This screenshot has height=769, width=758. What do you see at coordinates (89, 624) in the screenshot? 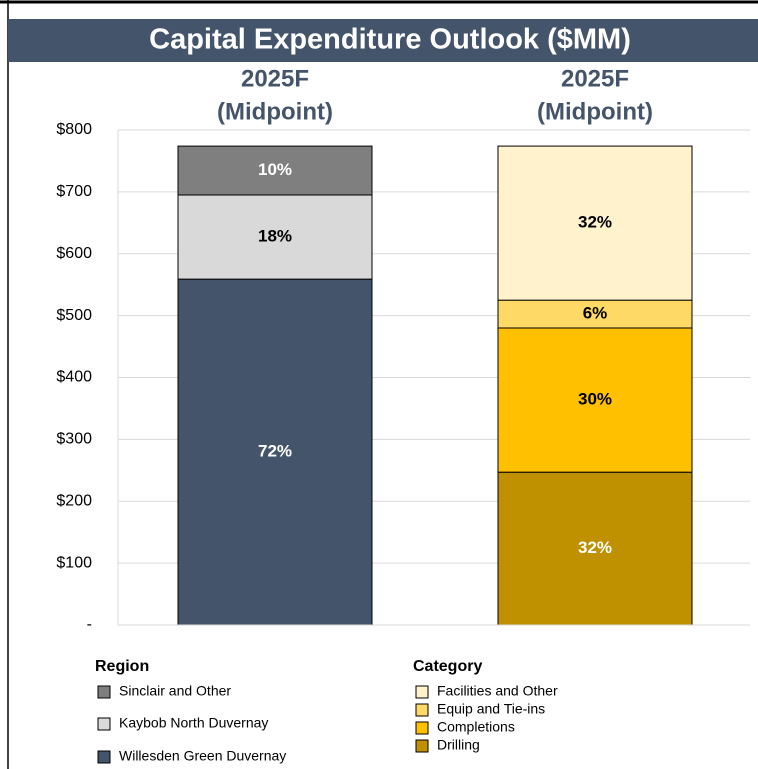
I see `y-tick-label: -` at bounding box center [89, 624].